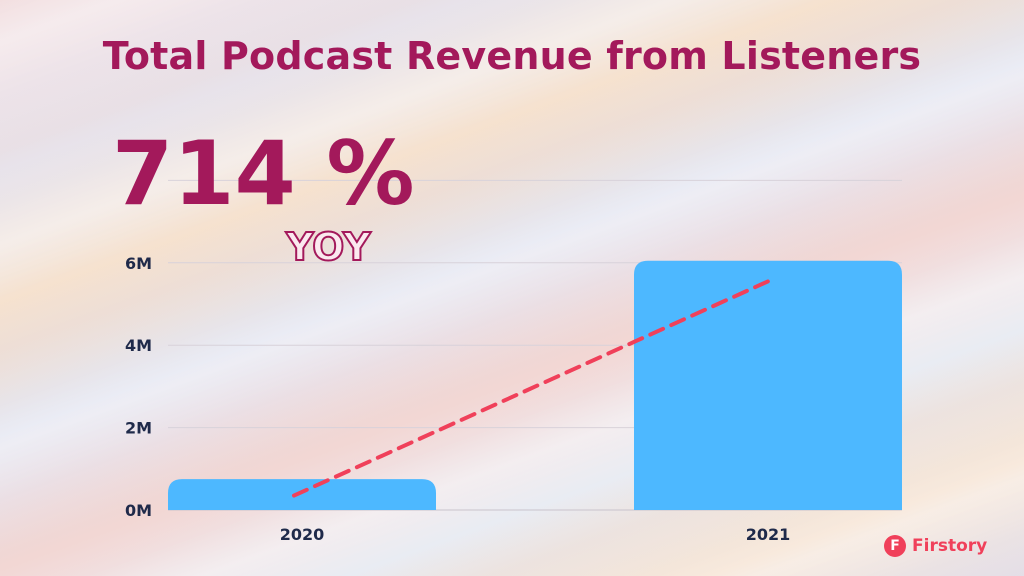  Describe the element at coordinates (138, 263) in the screenshot. I see `y-tick-label: 6M` at that location.